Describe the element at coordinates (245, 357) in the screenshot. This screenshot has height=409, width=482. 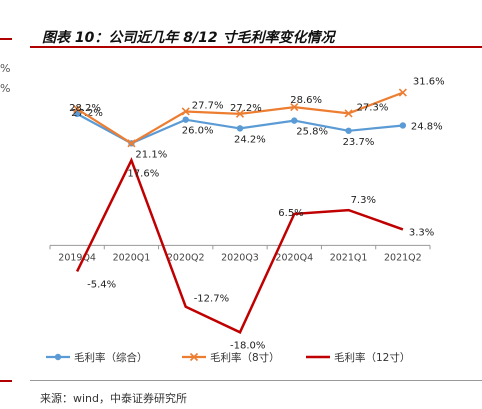
I see `legend-label-2: 毛利率（8寸）` at that location.